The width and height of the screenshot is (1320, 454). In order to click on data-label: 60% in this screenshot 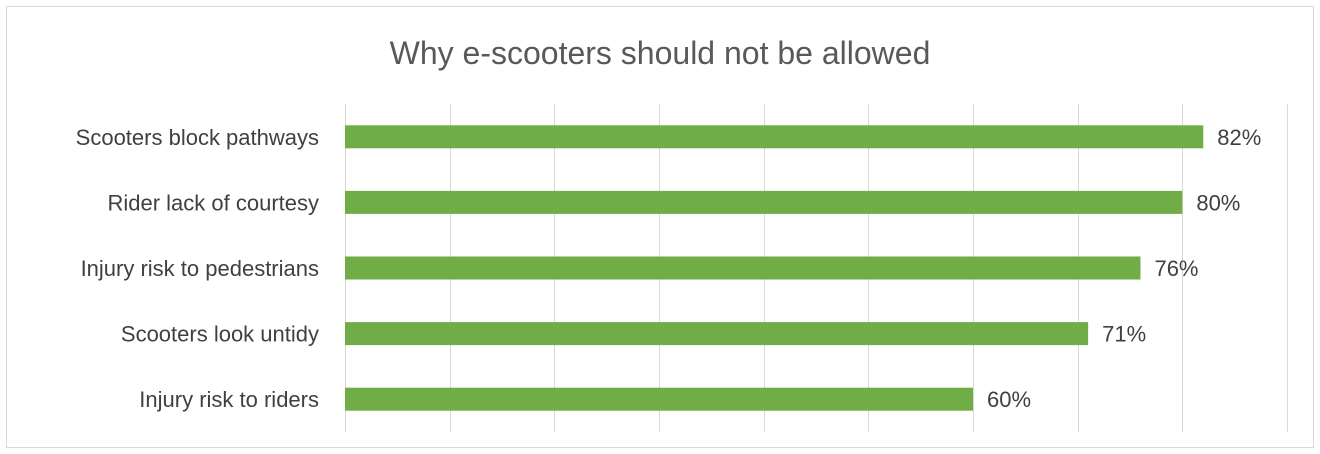, I will do `click(1009, 399)`.